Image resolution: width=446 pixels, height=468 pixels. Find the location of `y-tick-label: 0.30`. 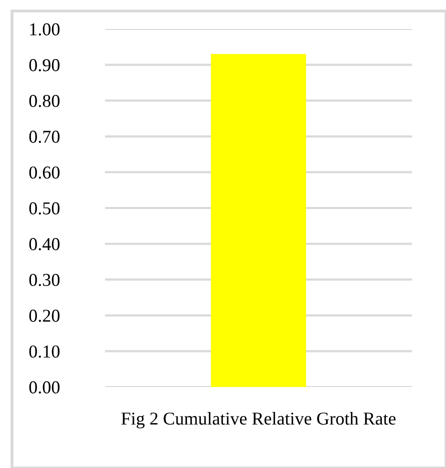

y-tick-label: 0.30 is located at coordinates (44, 280).